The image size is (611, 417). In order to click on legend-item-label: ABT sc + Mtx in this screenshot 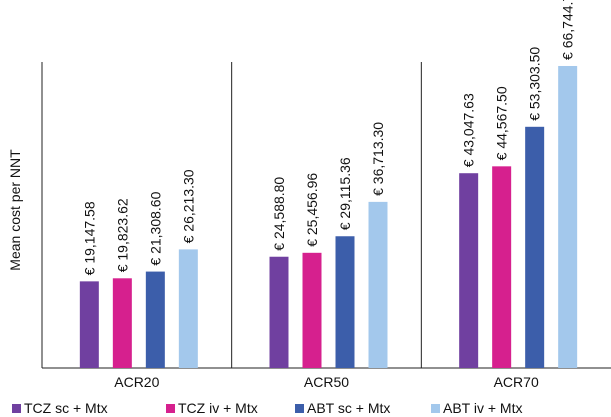, I will do `click(348, 408)`.